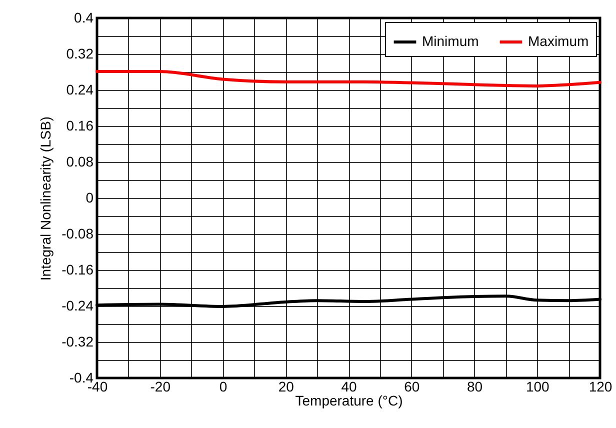 The width and height of the screenshot is (616, 428). Describe the element at coordinates (223, 386) in the screenshot. I see `x-tick-label: 0` at that location.